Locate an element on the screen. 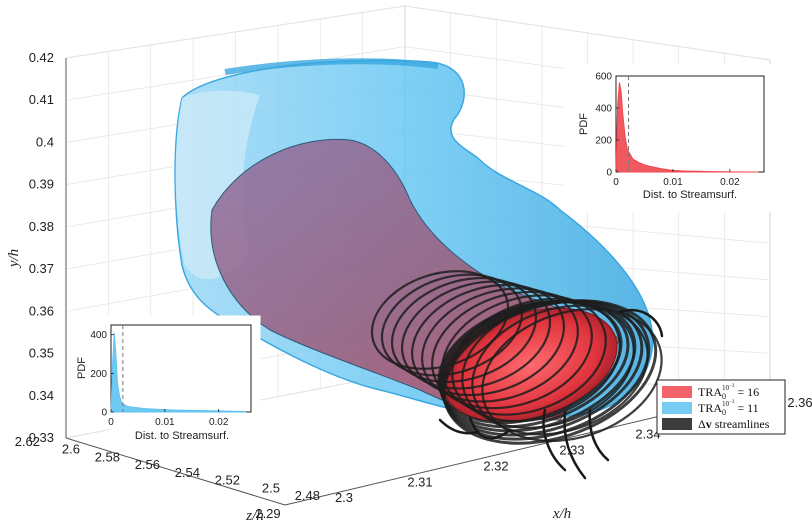 The image size is (812, 527). inset-y-tick-label: 600 is located at coordinates (603, 77).